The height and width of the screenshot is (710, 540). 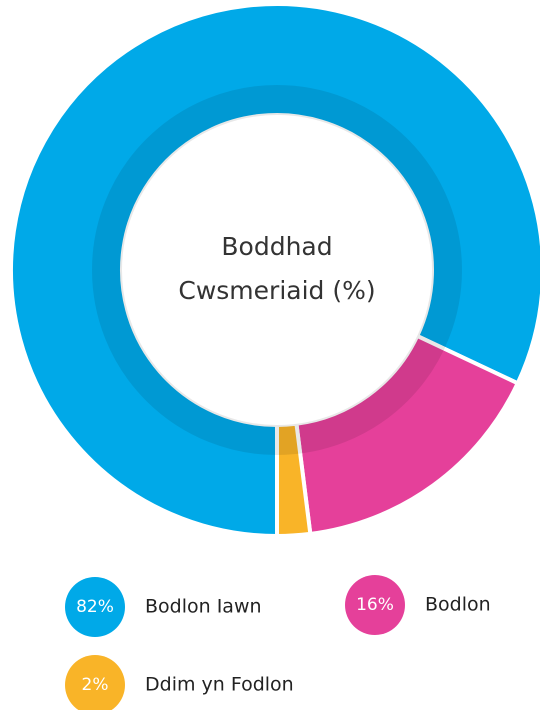 I want to click on legend-value: 16%, so click(x=375, y=605).